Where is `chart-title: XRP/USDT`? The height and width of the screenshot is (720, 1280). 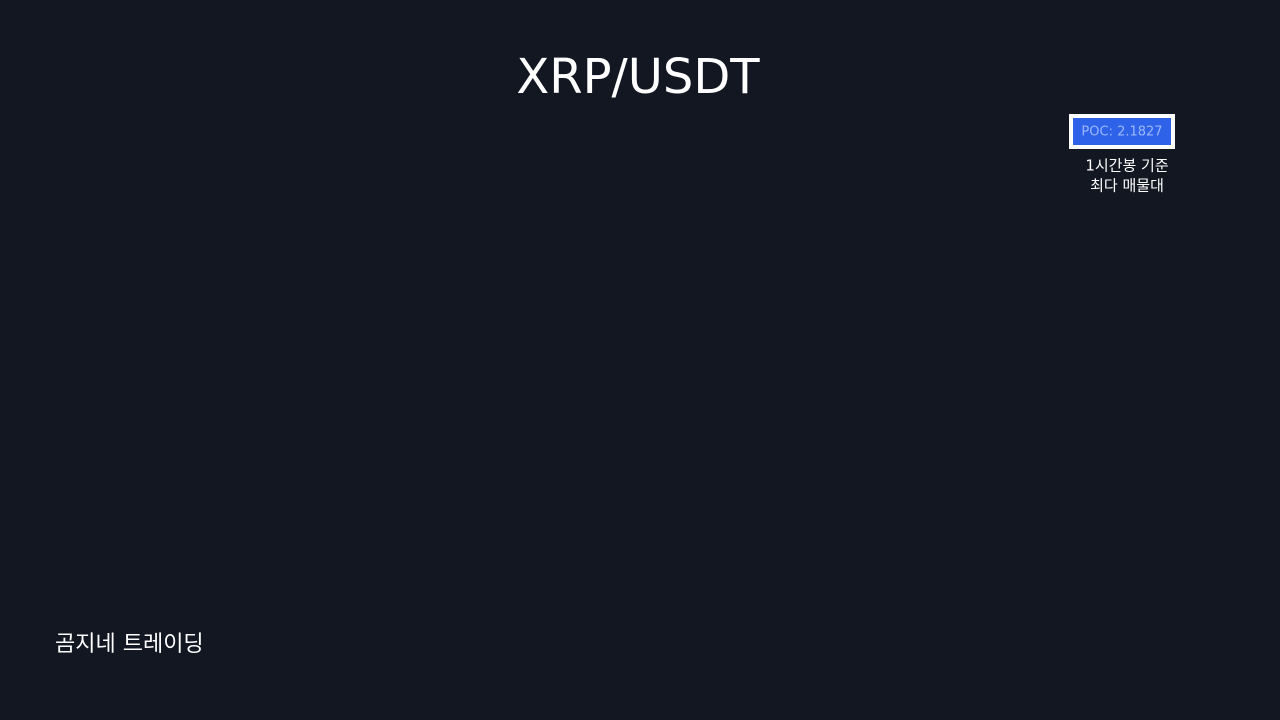
chart-title: XRP/USDT is located at coordinates (638, 77).